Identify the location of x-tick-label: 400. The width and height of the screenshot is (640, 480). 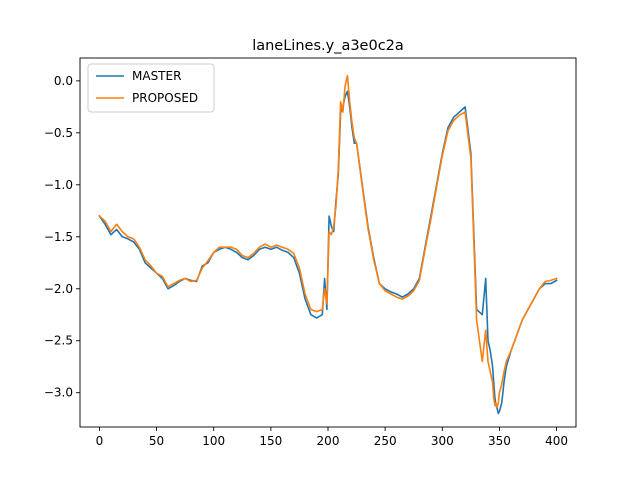
(556, 441).